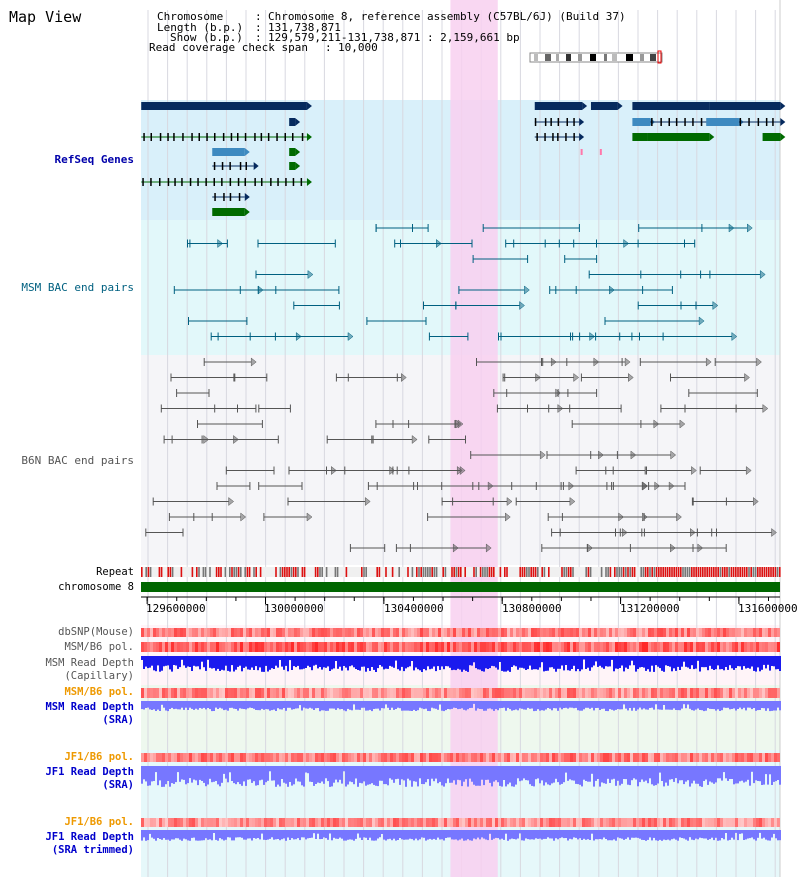 The image size is (800, 880). I want to click on msm-read-depth-capillary-label-1: MSM Read Depth, so click(89, 663).